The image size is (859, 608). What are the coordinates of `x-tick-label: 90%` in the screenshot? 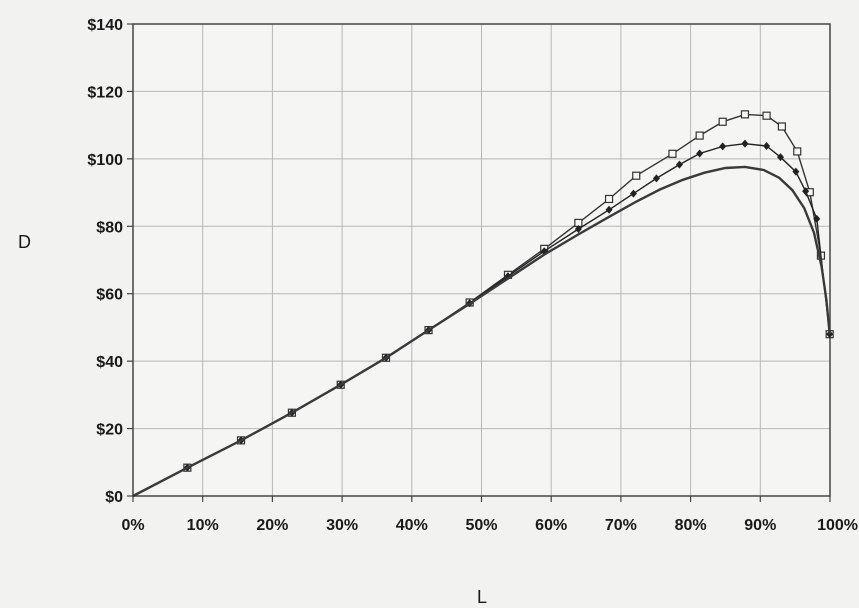 It's located at (760, 525).